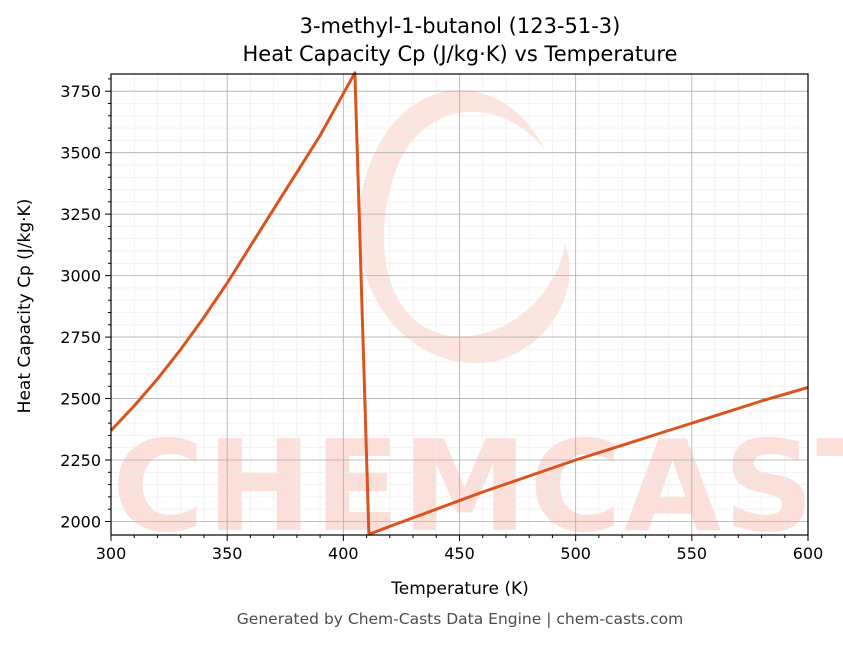 The width and height of the screenshot is (843, 648). What do you see at coordinates (80, 460) in the screenshot?
I see `y-tick-label: 2250` at bounding box center [80, 460].